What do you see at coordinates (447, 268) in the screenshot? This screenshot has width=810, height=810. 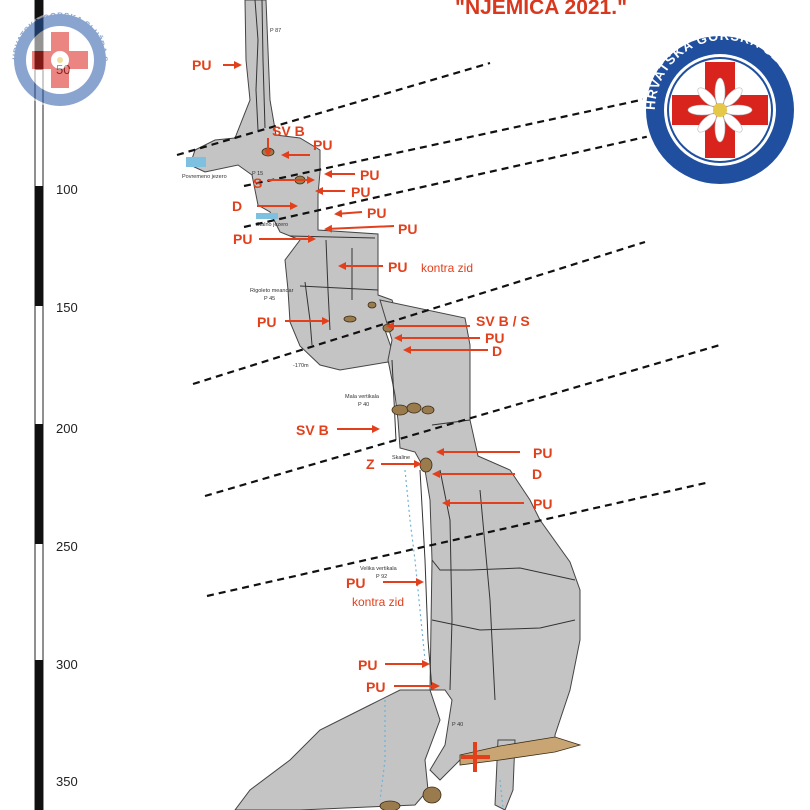 I see `marker-kontra-zid-1: kontra zid` at bounding box center [447, 268].